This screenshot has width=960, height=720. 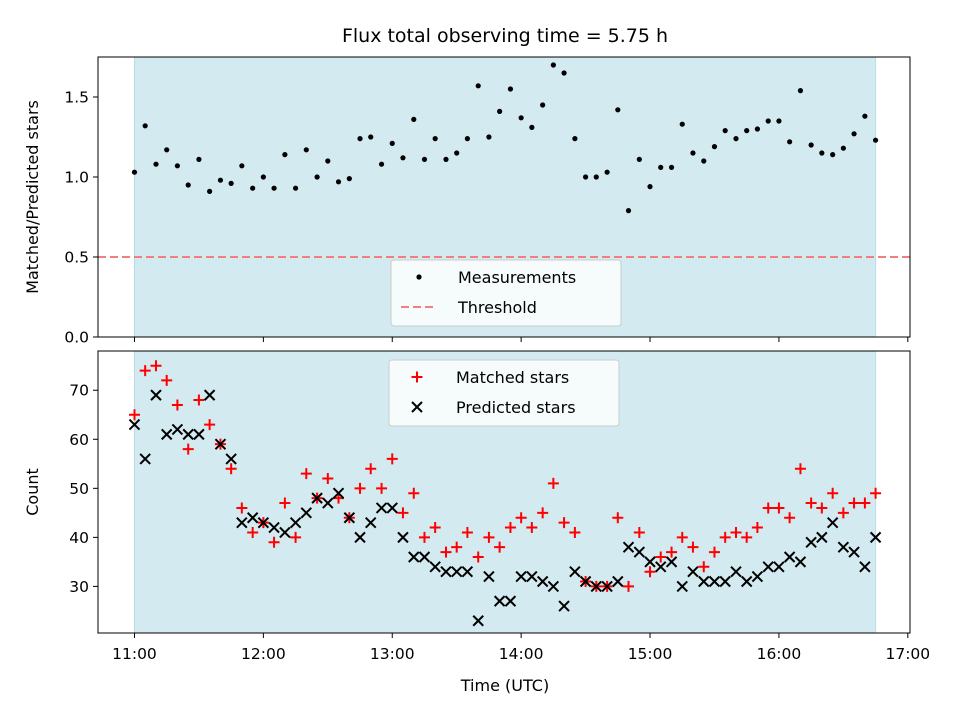 I want to click on x-tick-label: 16:00, so click(x=779, y=654).